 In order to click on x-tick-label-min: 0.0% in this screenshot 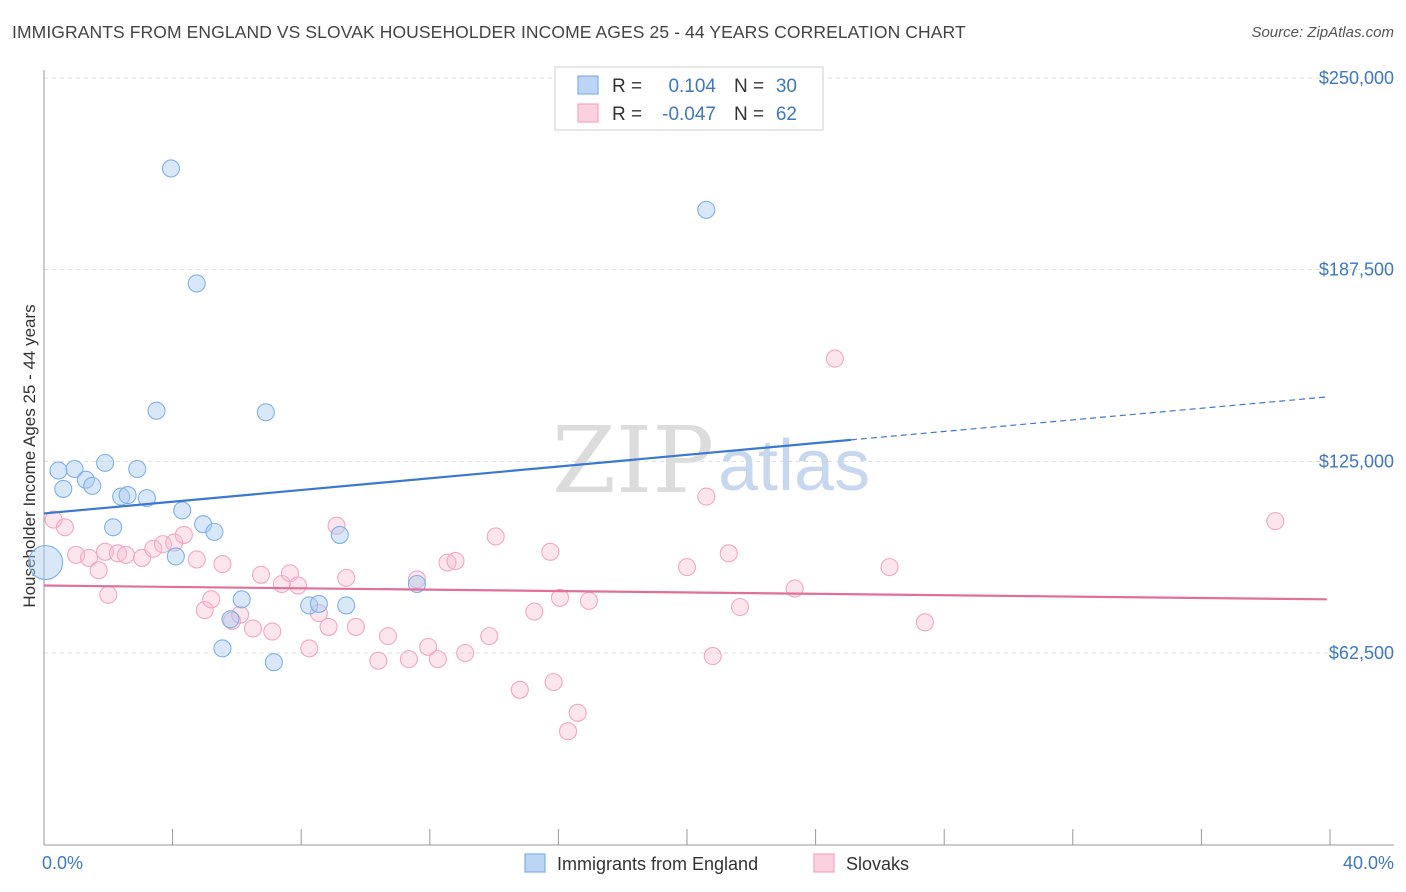, I will do `click(62, 863)`.